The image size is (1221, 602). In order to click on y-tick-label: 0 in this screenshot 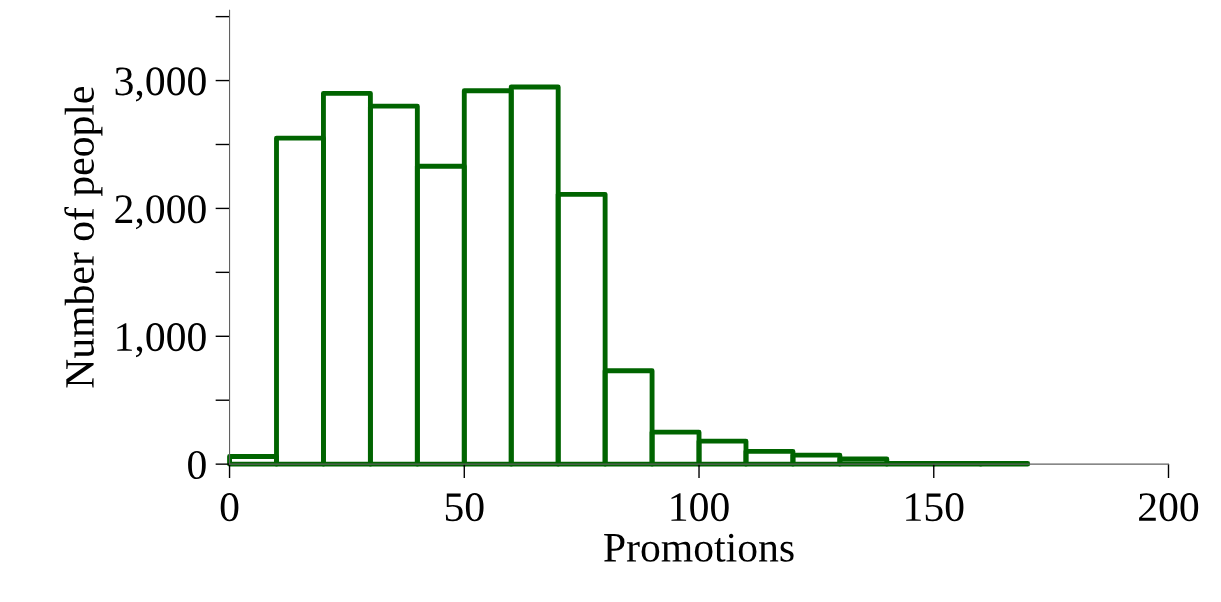, I will do `click(197, 465)`.